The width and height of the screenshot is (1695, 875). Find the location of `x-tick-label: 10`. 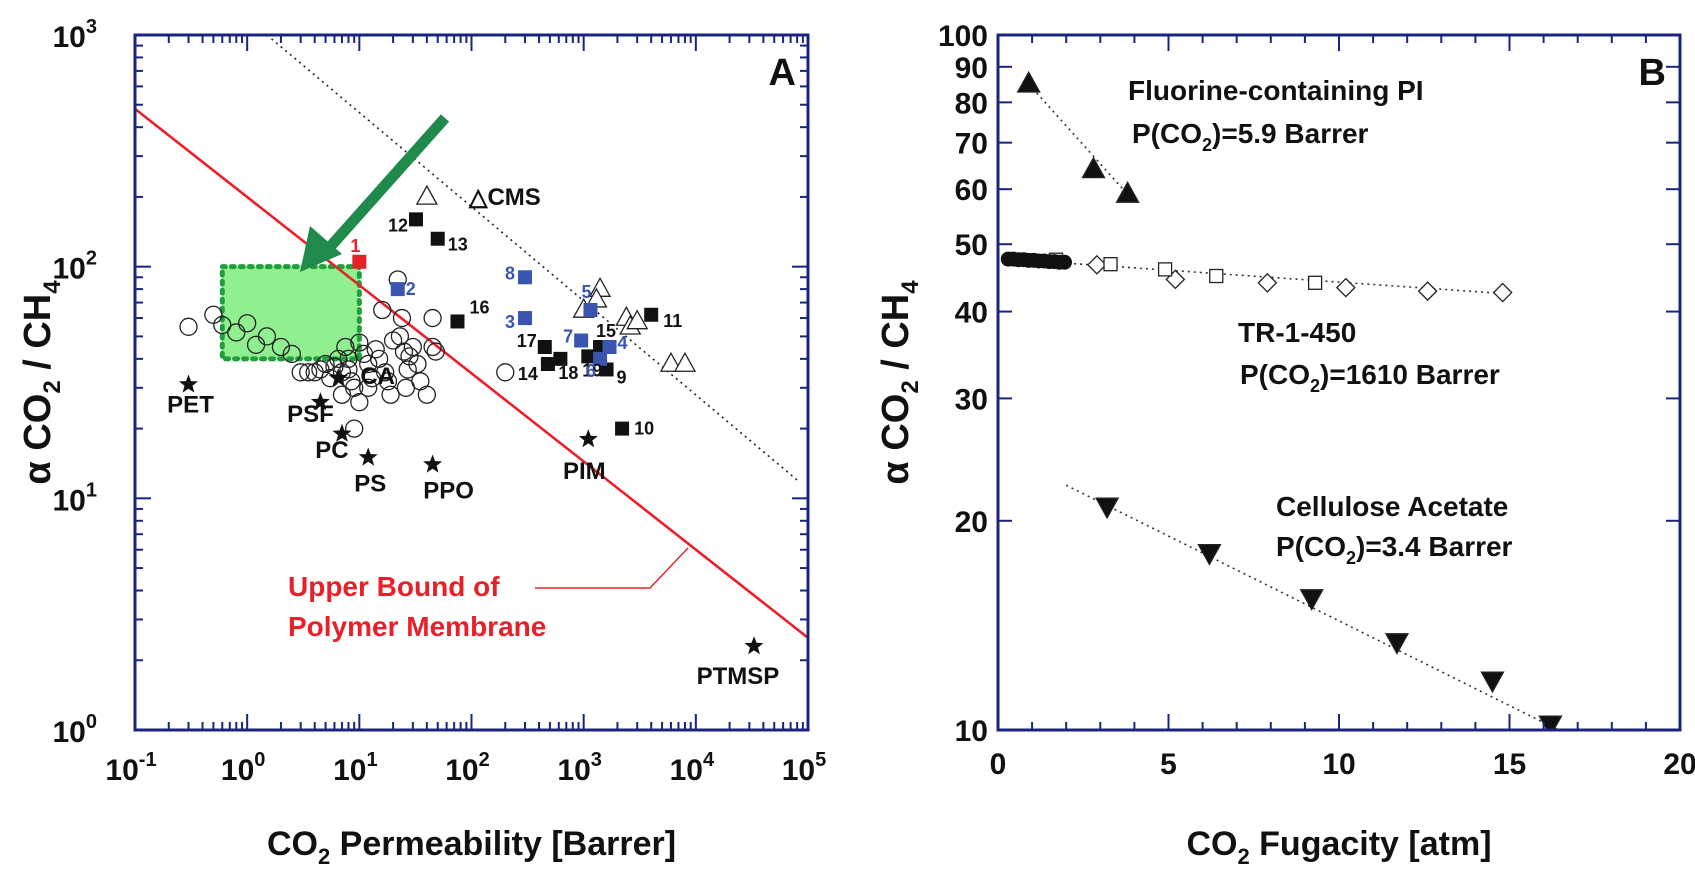

x-tick-label: 10 is located at coordinates (1338, 764).